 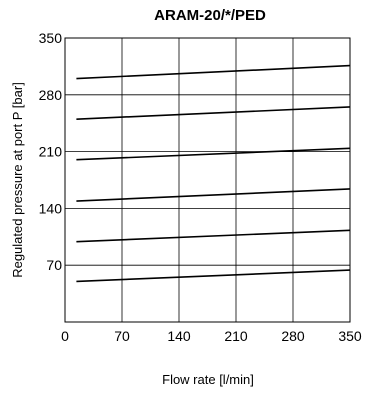 What do you see at coordinates (293, 336) in the screenshot?
I see `x-tick-label: 280` at bounding box center [293, 336].